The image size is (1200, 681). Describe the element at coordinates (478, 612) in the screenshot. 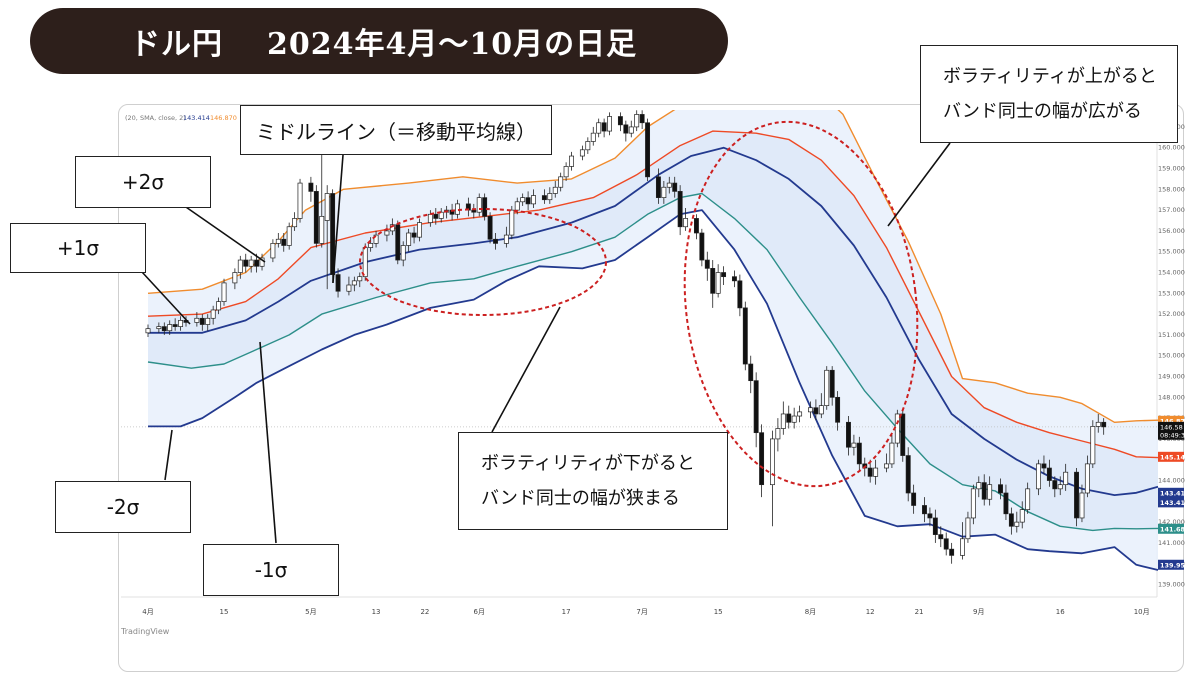

I see `x-tick-label: 6月` at that location.